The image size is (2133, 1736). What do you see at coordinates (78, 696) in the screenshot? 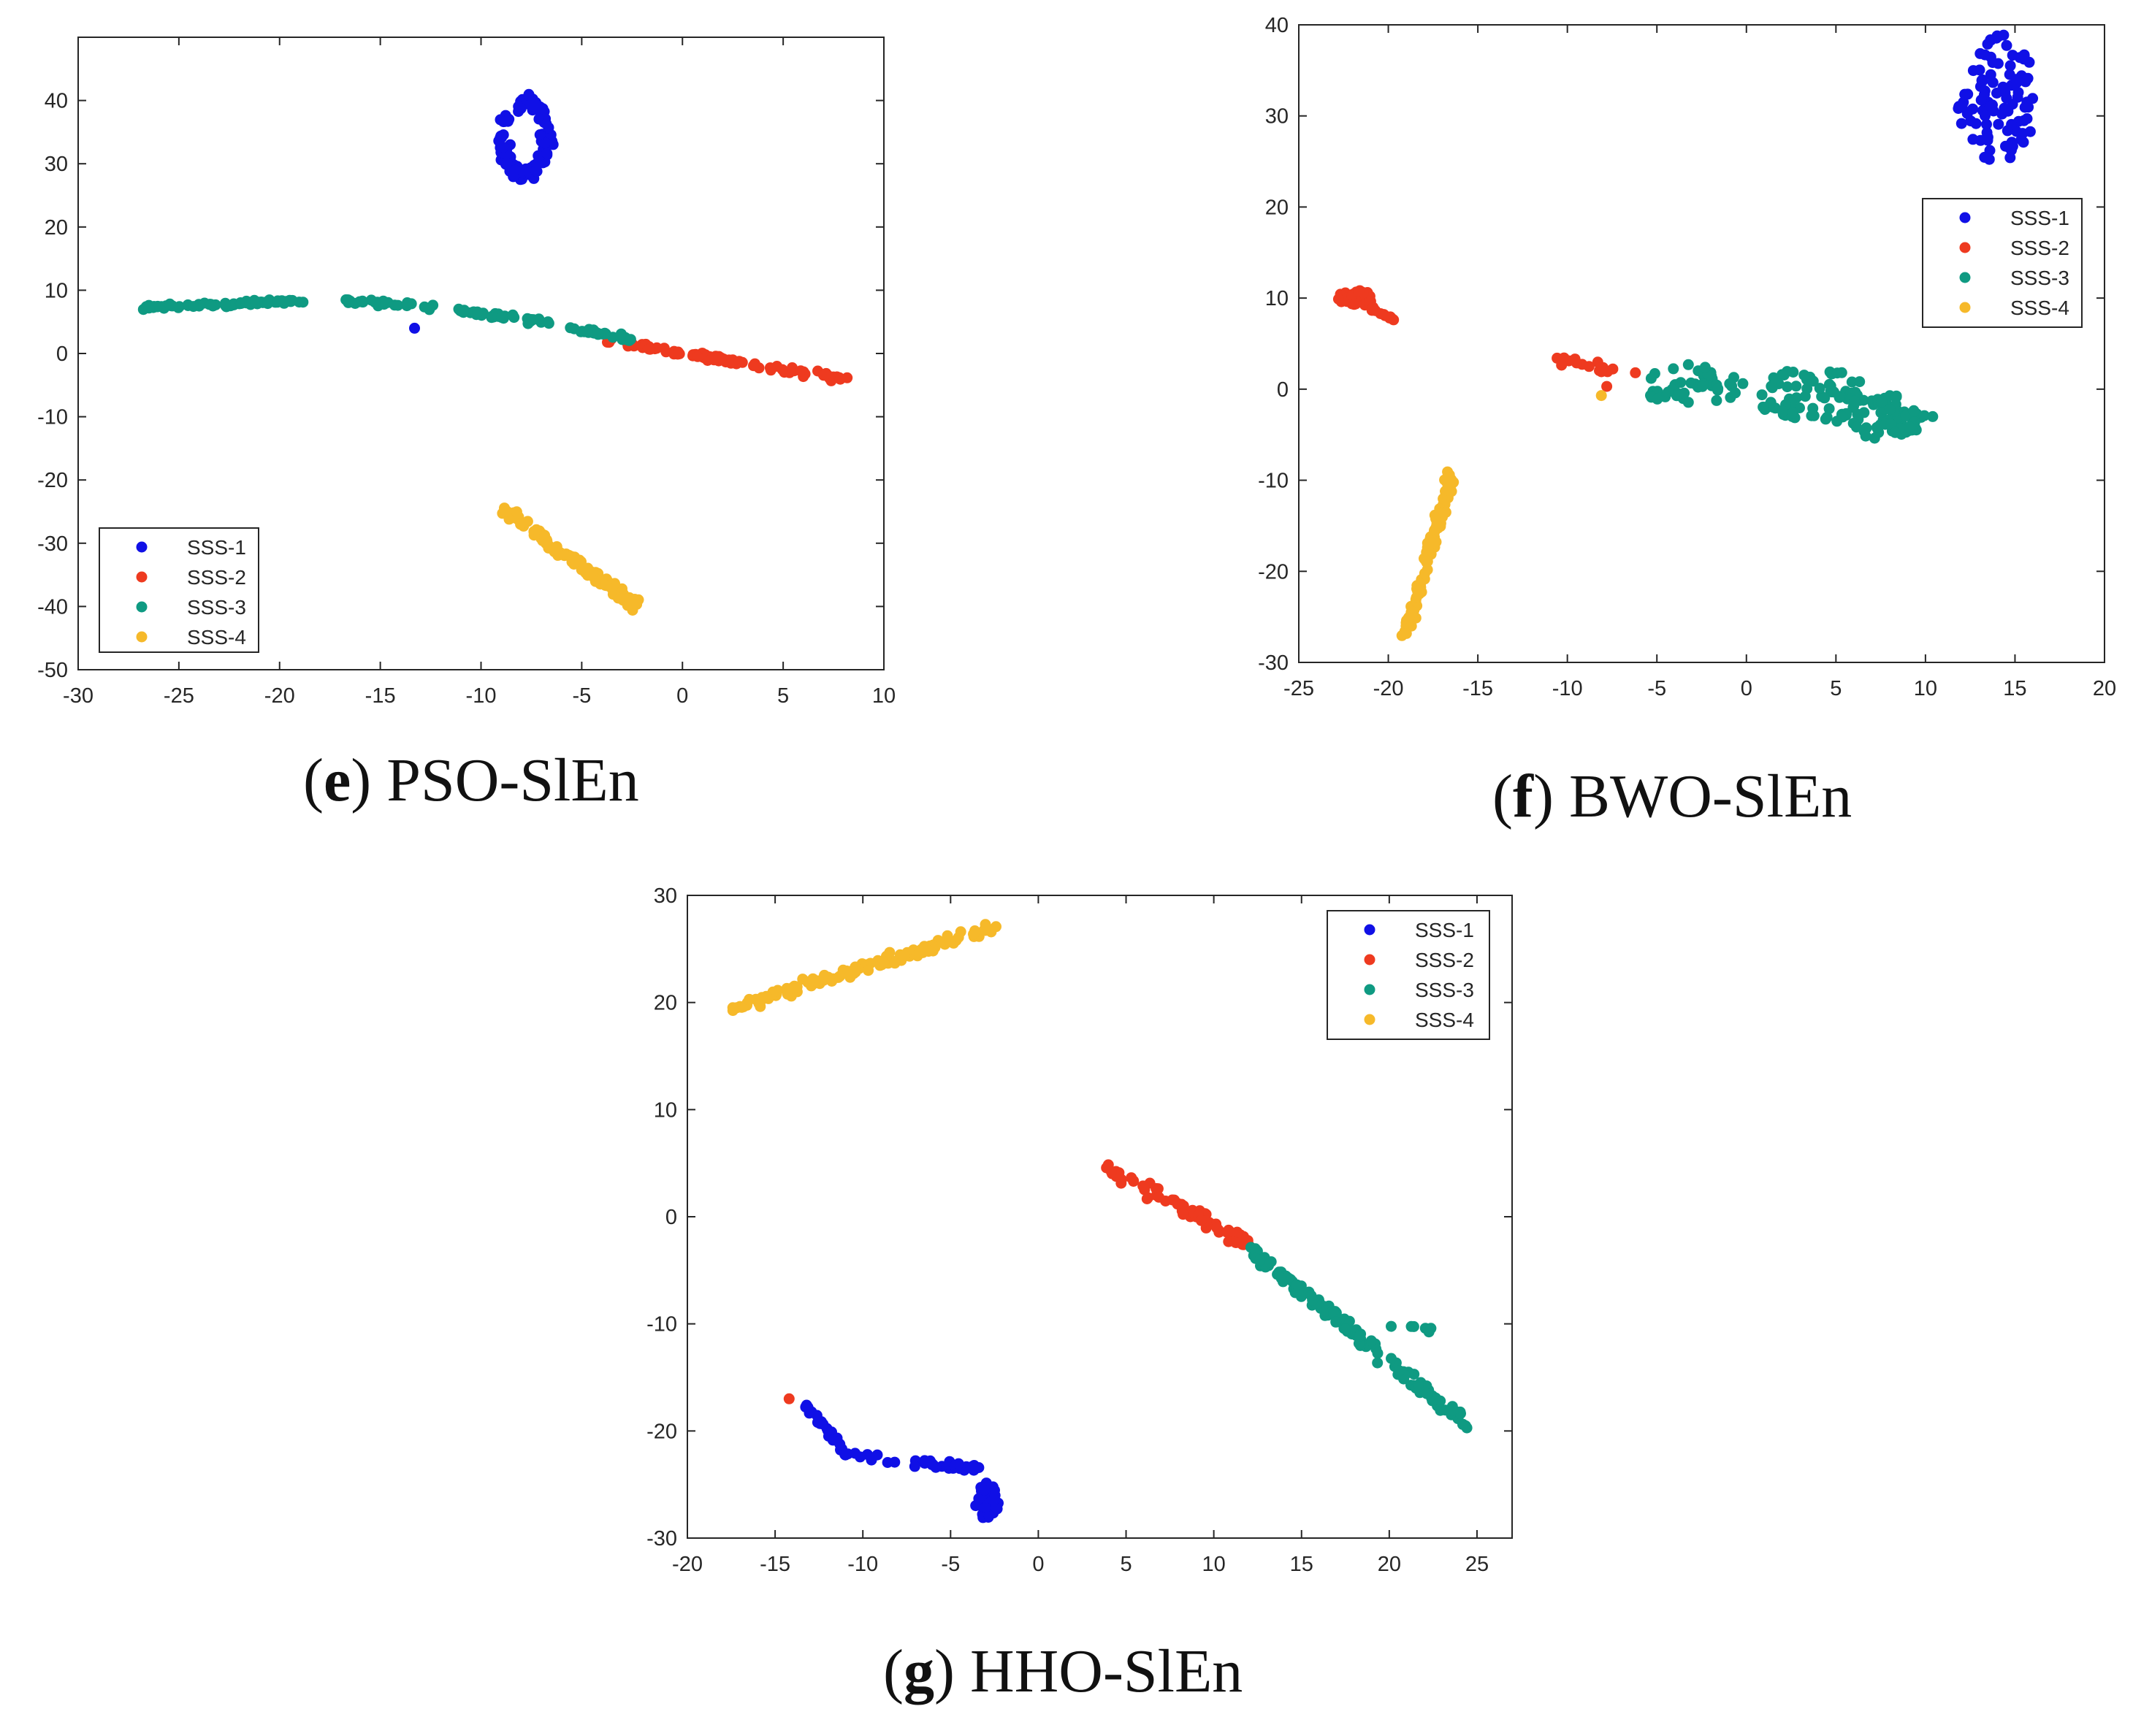
I see `x-tick-label: -30` at bounding box center [78, 696].